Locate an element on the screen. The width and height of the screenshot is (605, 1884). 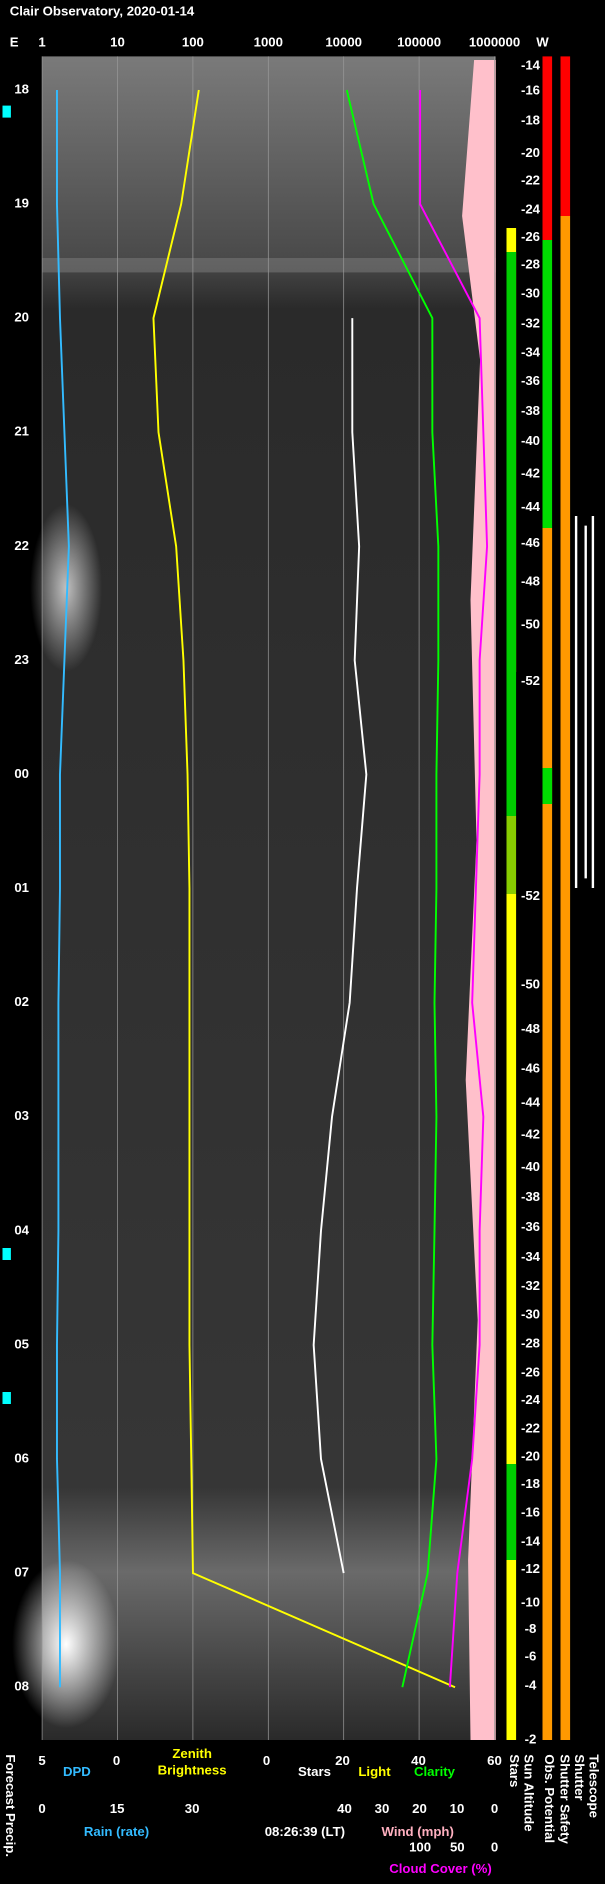
sun-altitude-label: -20 is located at coordinates (530, 152).